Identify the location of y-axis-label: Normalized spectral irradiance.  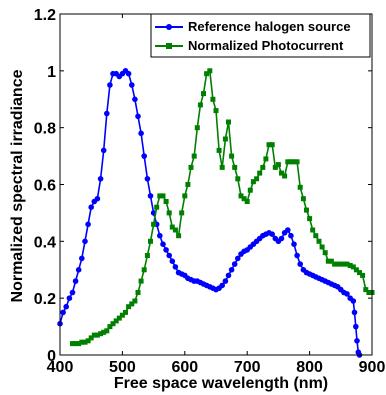
(17, 185).